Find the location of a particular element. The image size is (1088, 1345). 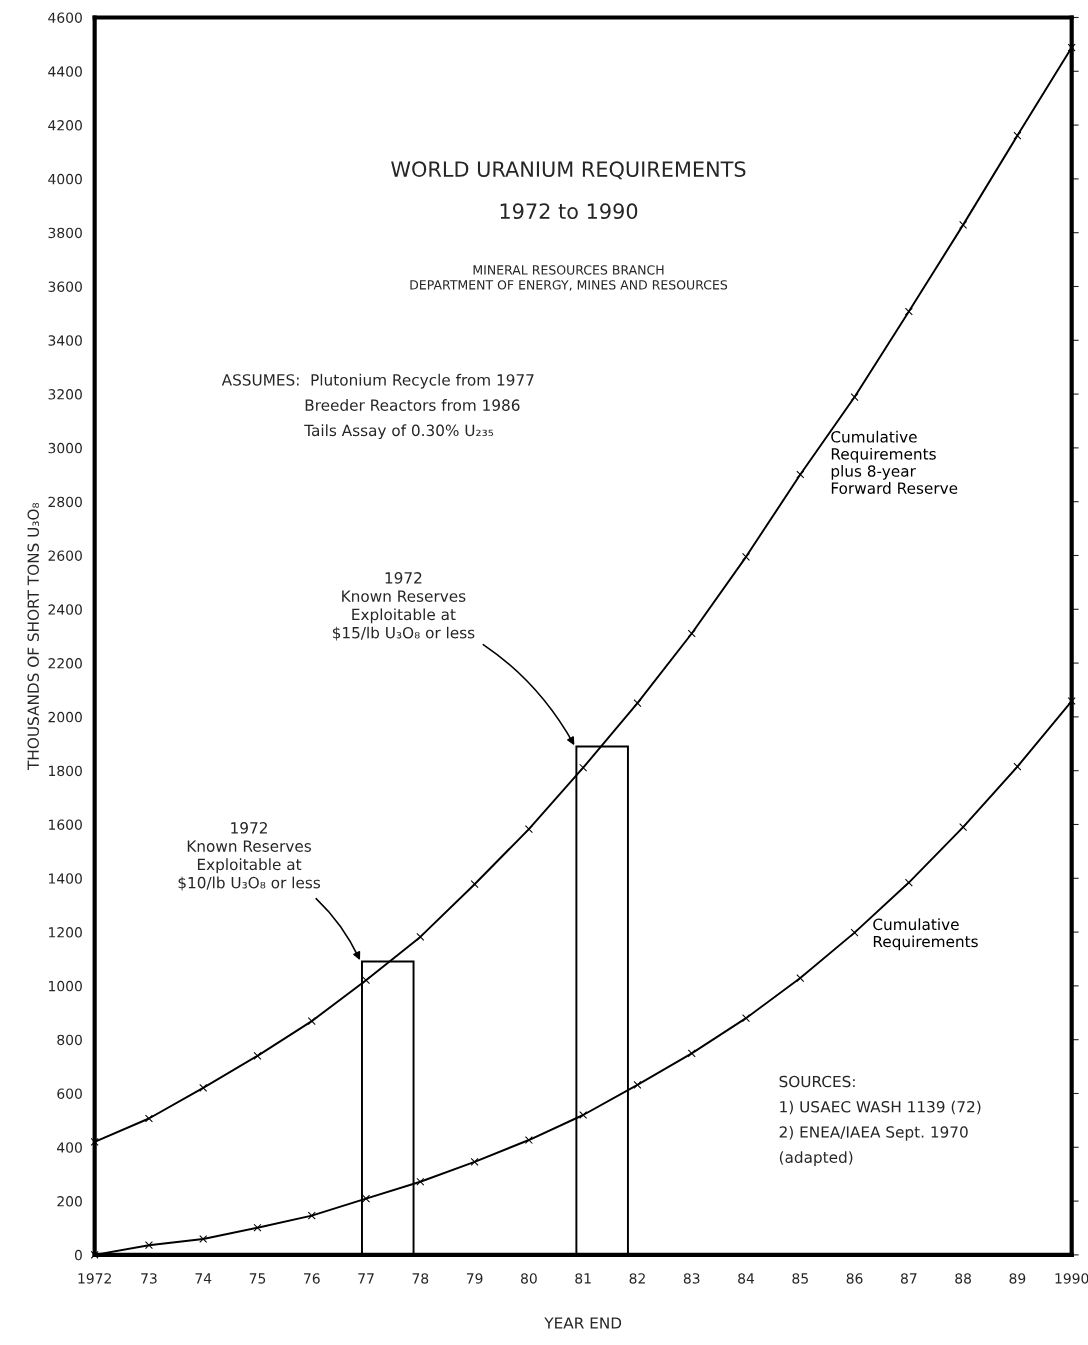

y-tick-label: 200 is located at coordinates (69, 1201).